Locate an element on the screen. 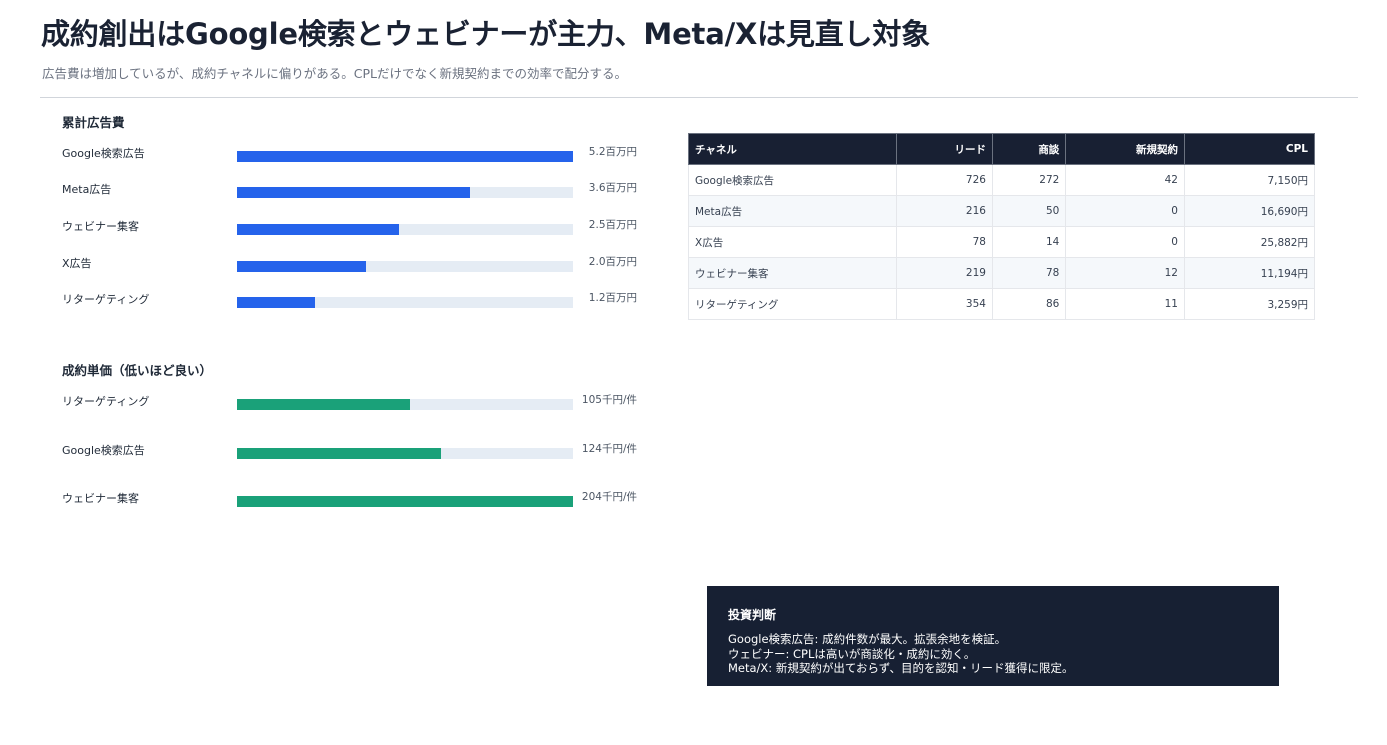  table-cell-channel: リターゲティング is located at coordinates (792, 304).